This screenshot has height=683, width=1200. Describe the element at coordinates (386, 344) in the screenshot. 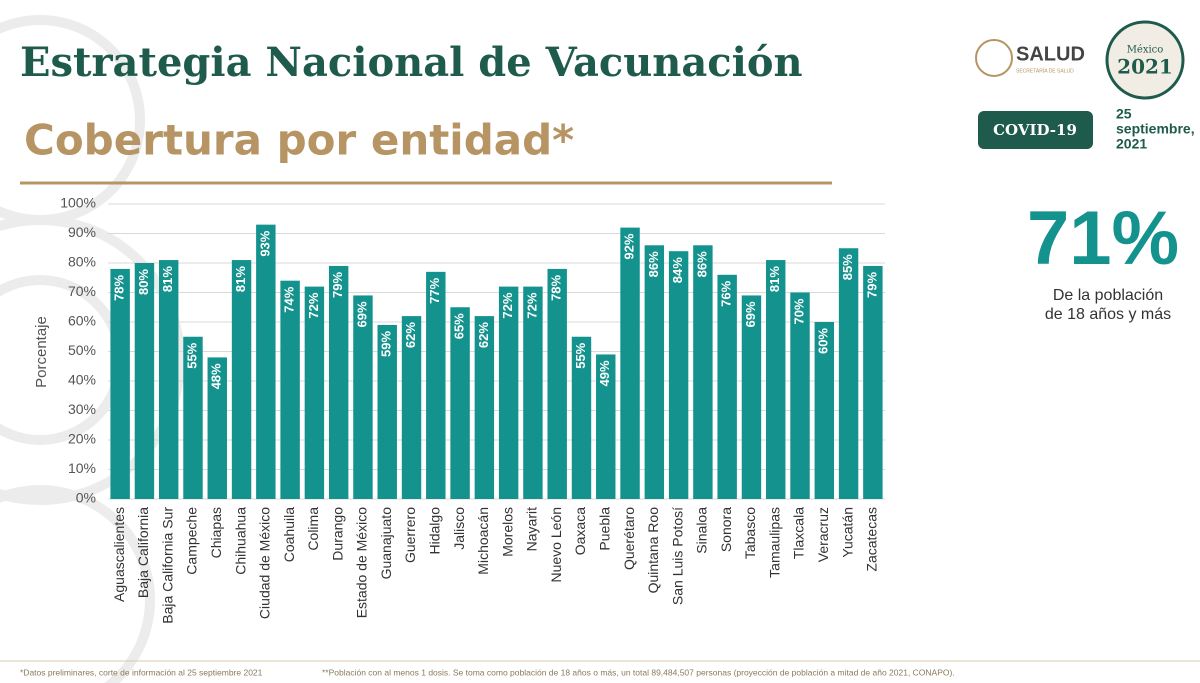

I see `value-label: 59%` at that location.